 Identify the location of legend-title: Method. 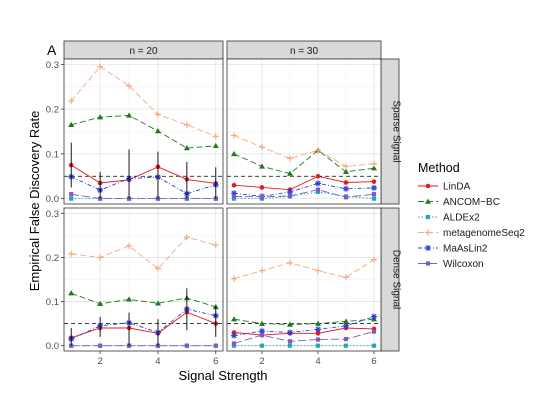
(439, 168).